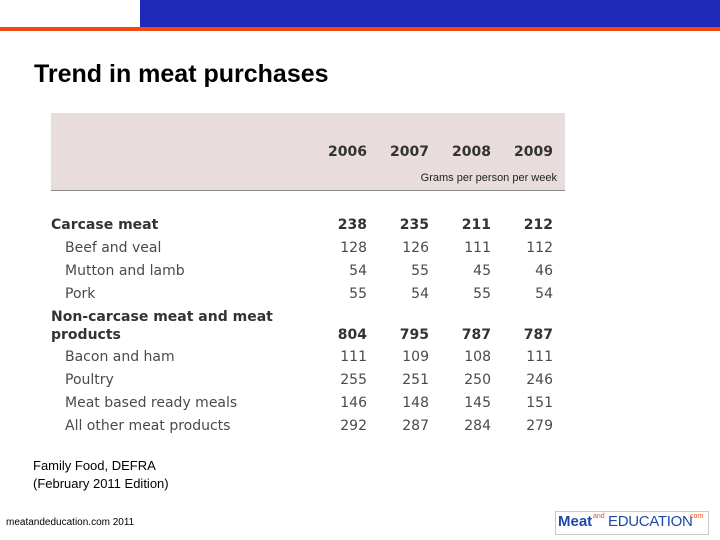 This screenshot has width=720, height=540. What do you see at coordinates (477, 380) in the screenshot?
I see `row-value: 250` at bounding box center [477, 380].